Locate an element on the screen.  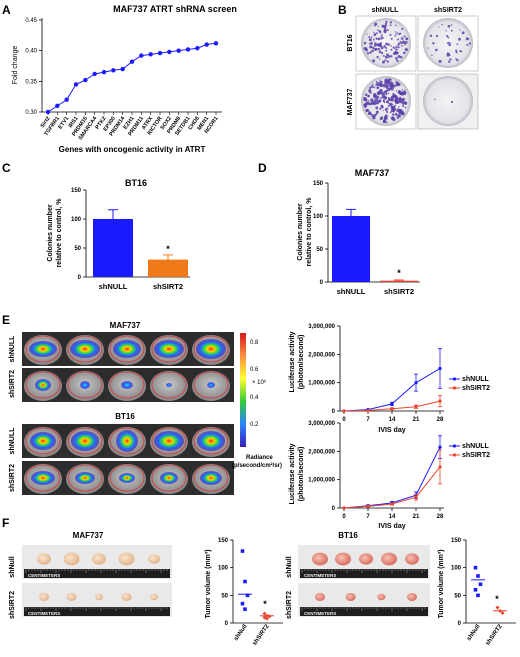
bar is located at coordinates (113, 248).